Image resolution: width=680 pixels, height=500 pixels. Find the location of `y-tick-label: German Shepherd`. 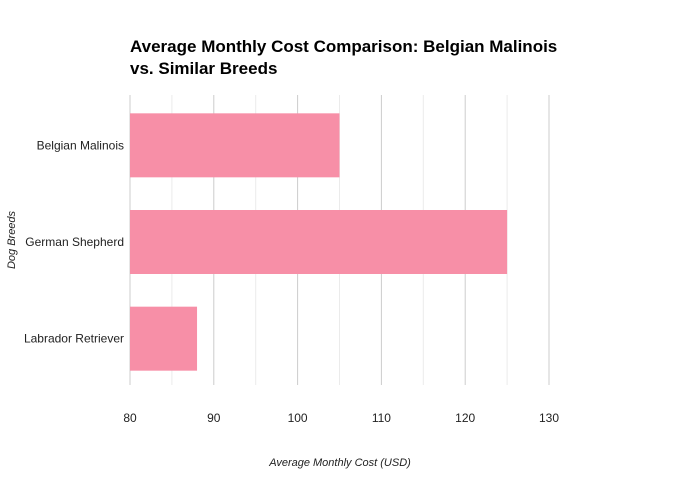

y-tick-label: German Shepherd is located at coordinates (74, 242).